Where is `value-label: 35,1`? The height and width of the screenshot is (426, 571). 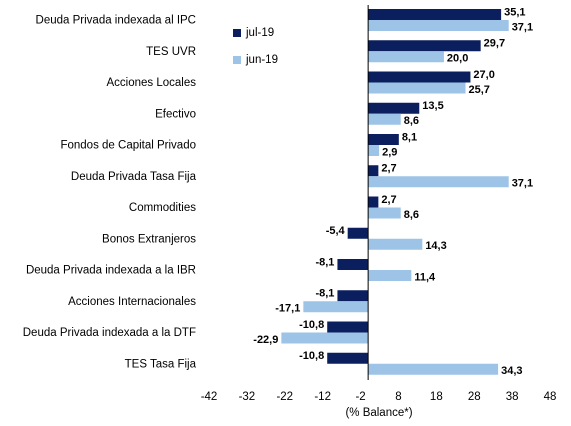 value-label: 35,1 is located at coordinates (514, 12).